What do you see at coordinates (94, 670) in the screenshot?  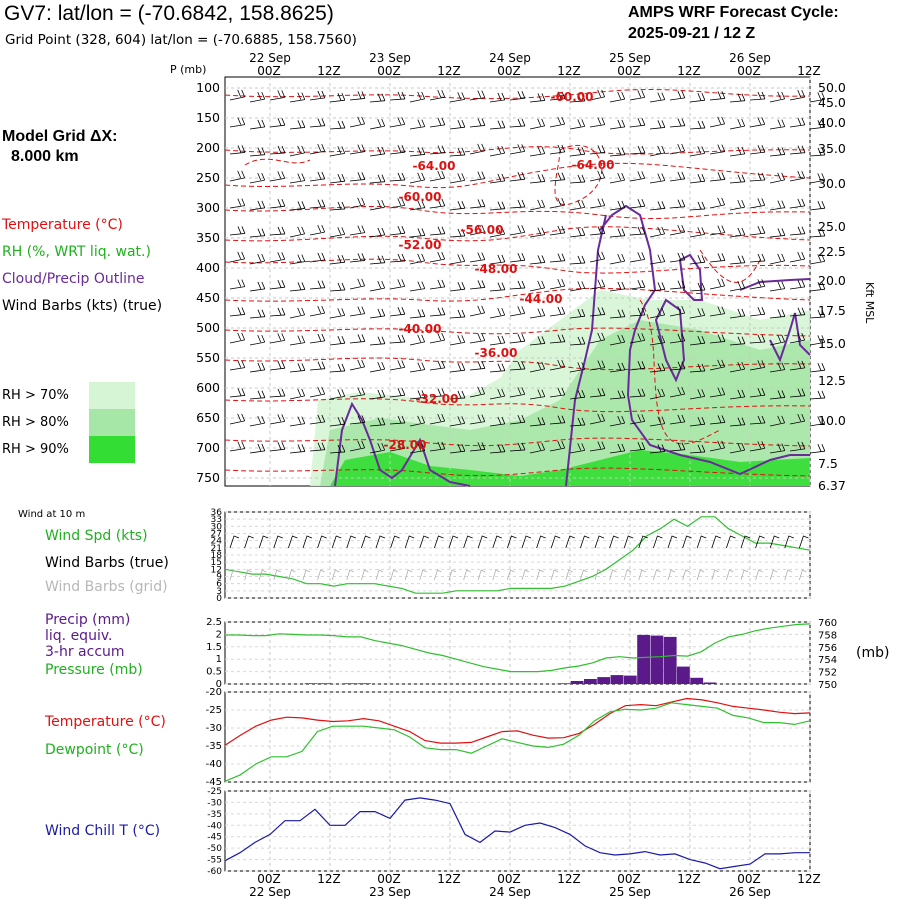 I see `pressure-label: Pressure (mb)` at bounding box center [94, 670].